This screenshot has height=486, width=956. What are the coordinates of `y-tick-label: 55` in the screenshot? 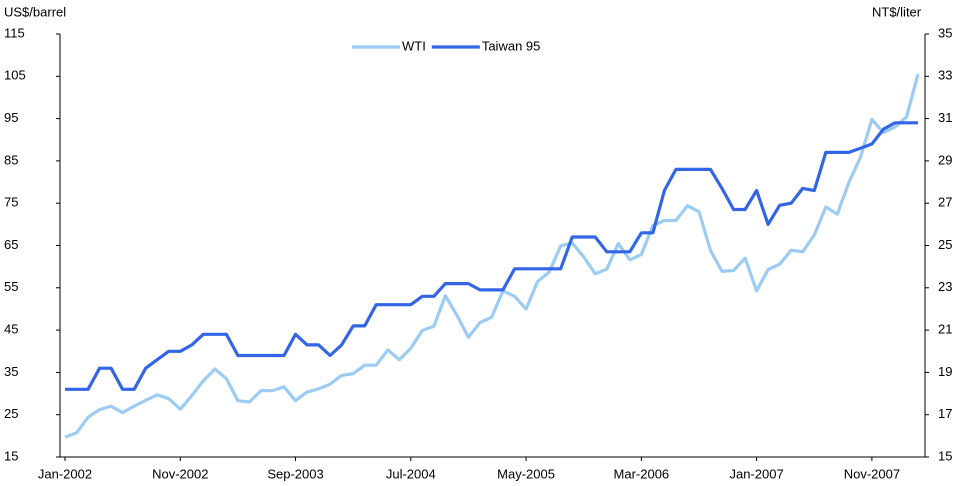 It's located at (11, 286).